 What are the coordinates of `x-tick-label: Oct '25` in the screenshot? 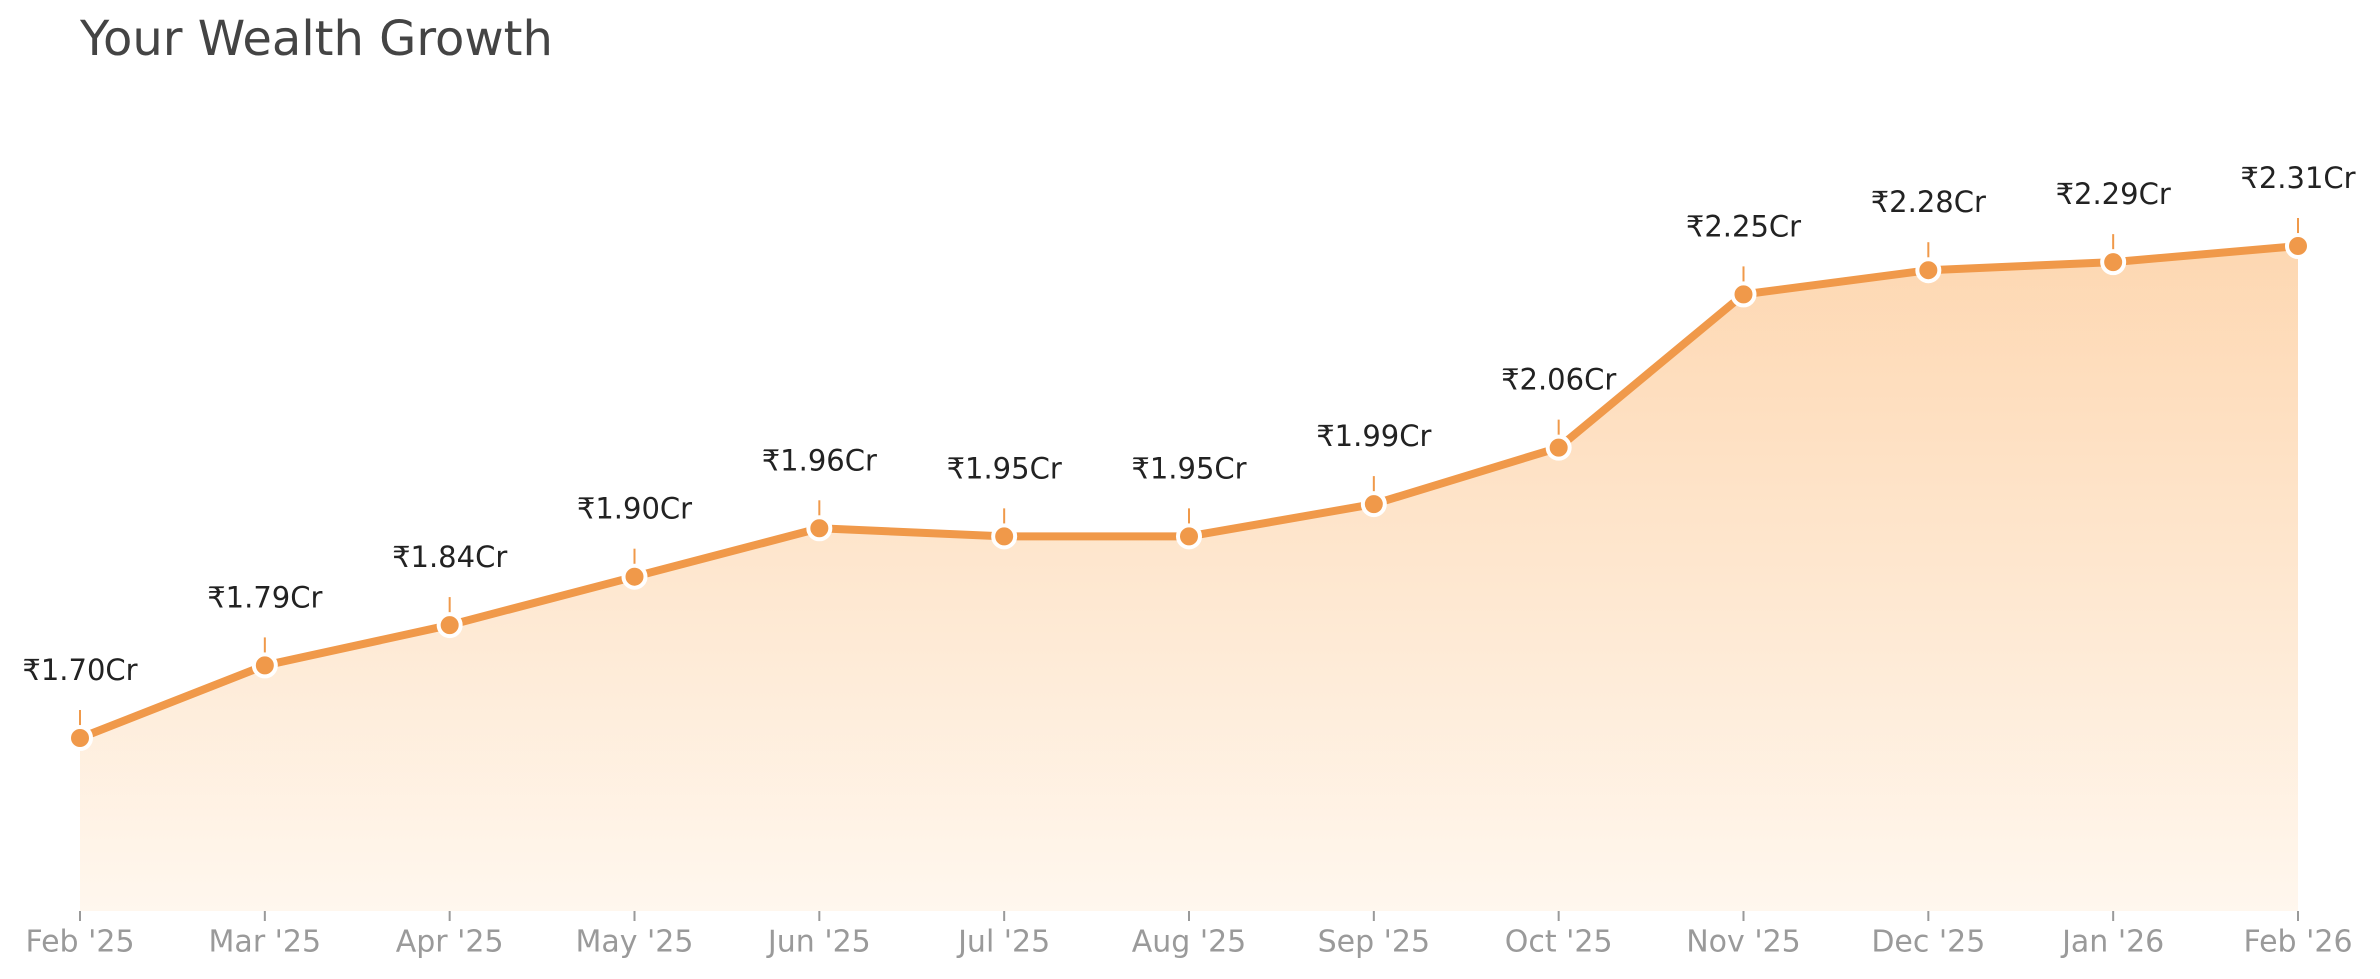 It's located at (1559, 942).